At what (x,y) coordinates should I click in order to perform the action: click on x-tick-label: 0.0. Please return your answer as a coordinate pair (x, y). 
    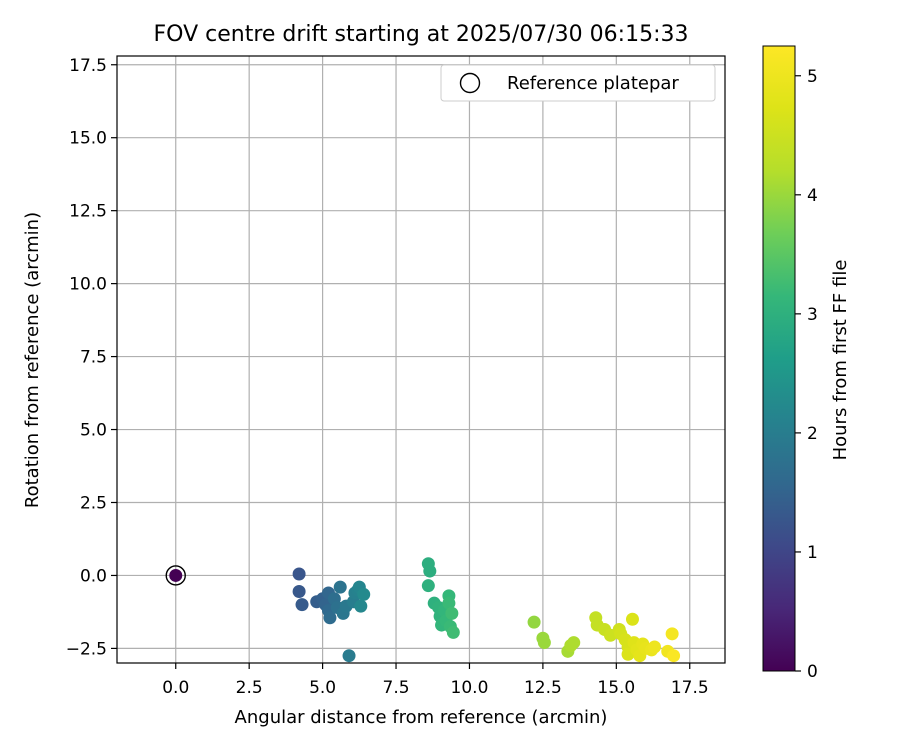
    Looking at the image, I should click on (175, 688).